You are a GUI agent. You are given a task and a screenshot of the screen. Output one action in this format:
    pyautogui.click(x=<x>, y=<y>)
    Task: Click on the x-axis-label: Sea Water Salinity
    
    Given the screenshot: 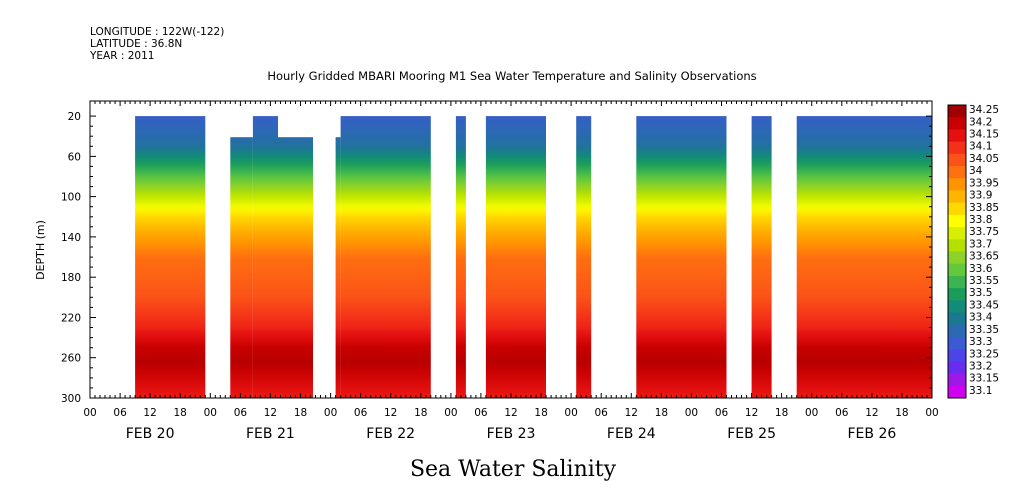 What is the action you would take?
    pyautogui.click(x=513, y=469)
    